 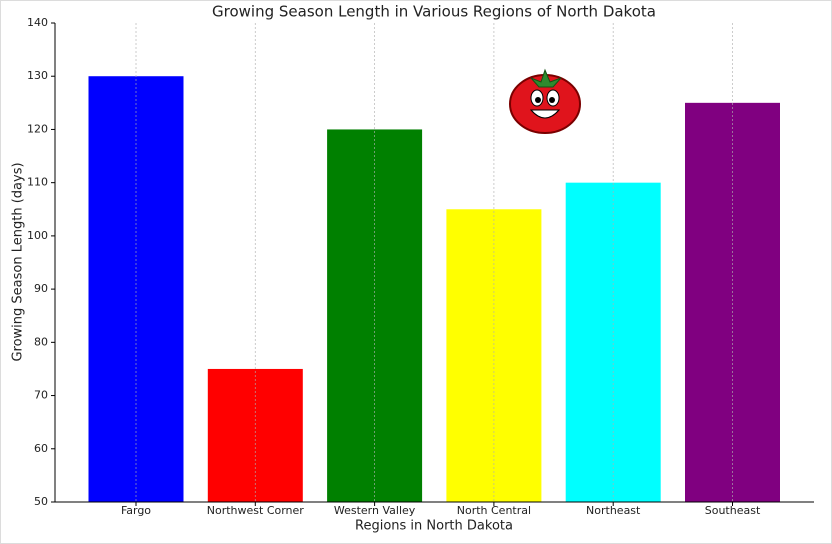 What do you see at coordinates (41, 448) in the screenshot?
I see `y-tick-label: 60` at bounding box center [41, 448].